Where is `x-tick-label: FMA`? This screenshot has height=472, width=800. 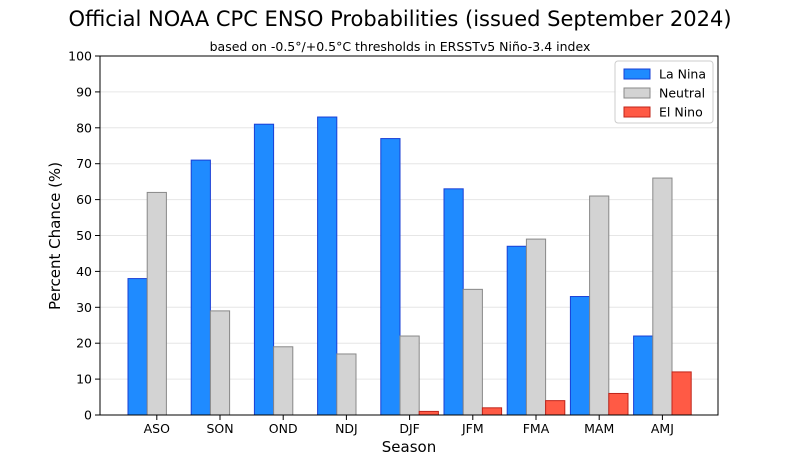 x-tick-label: FMA is located at coordinates (536, 428).